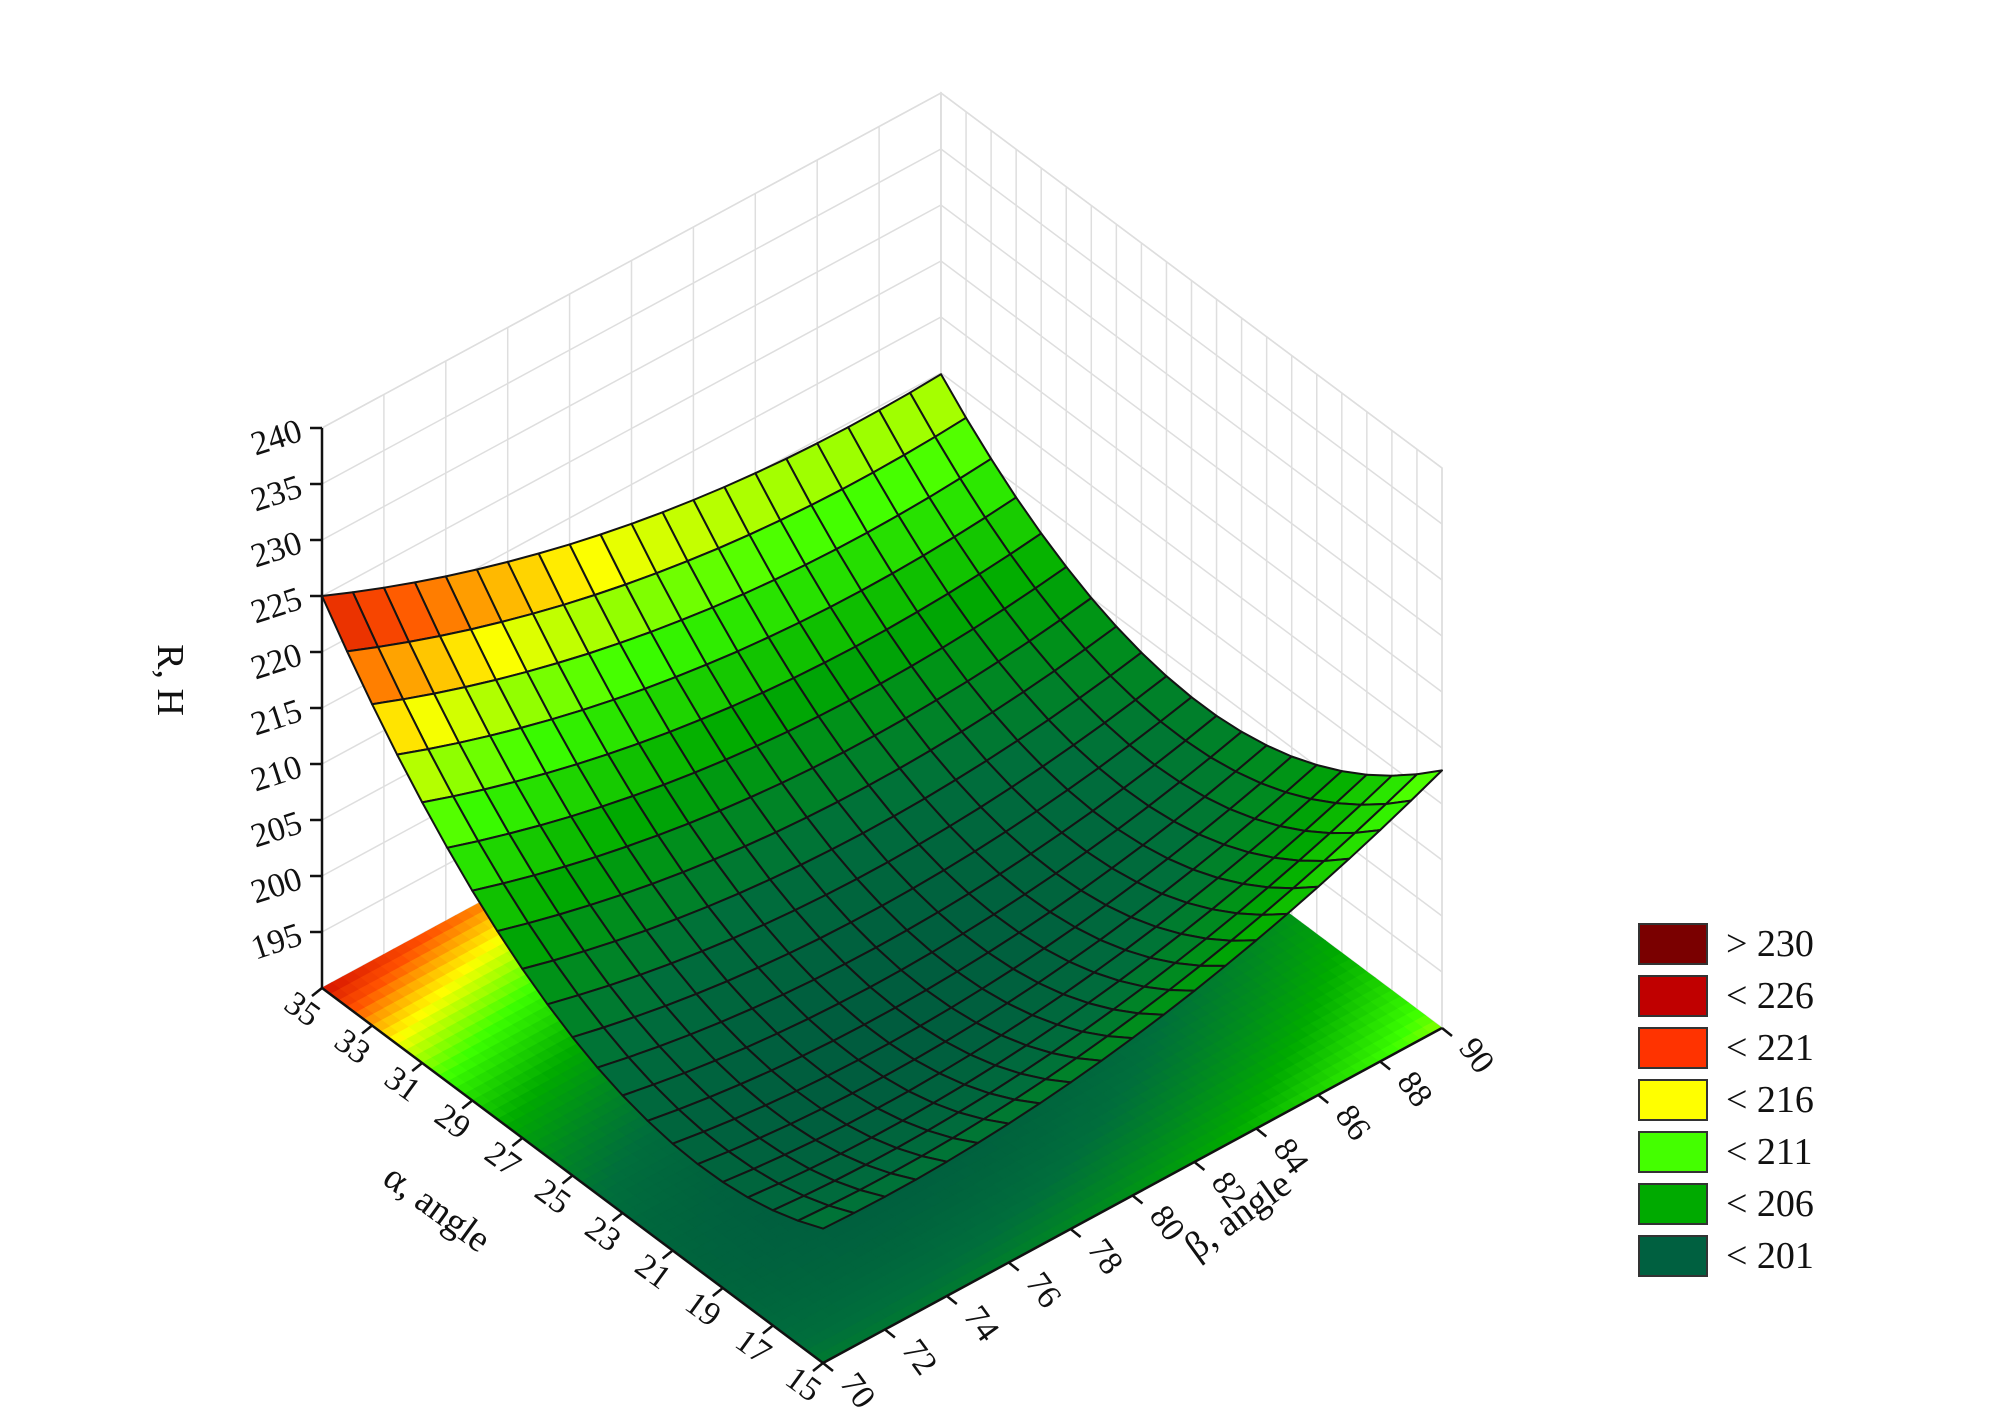 This screenshot has width=2008, height=1421. I want to click on legend-label: < 216, so click(1770, 1100).